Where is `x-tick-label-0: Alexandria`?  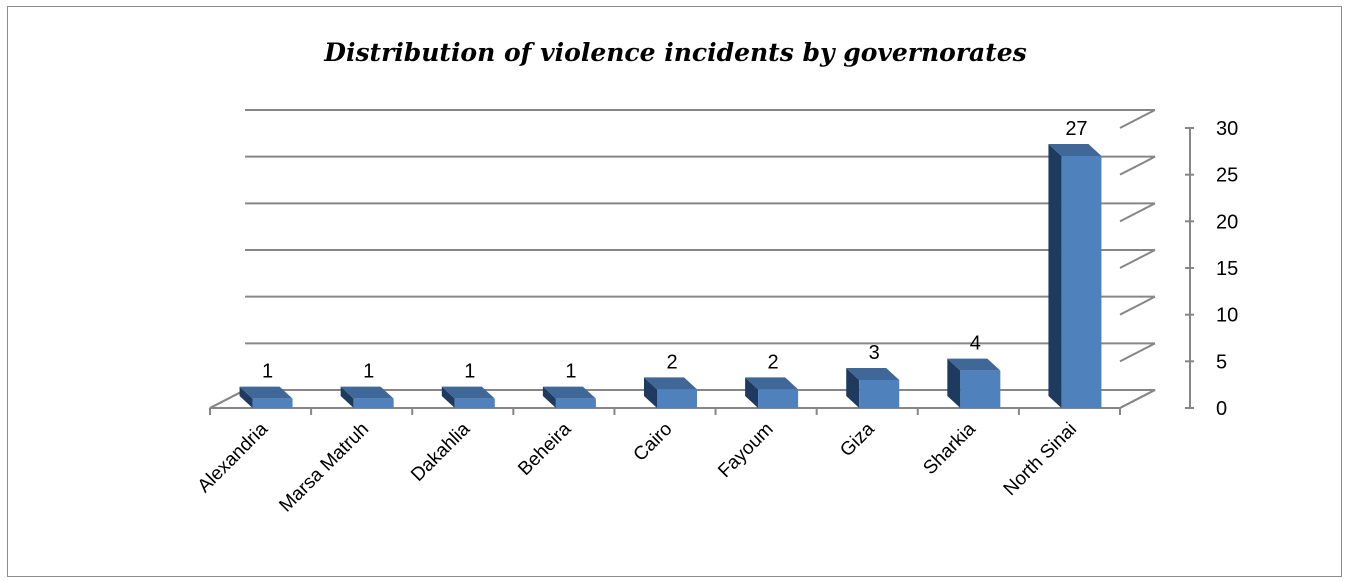 x-tick-label-0: Alexandria is located at coordinates (233, 457).